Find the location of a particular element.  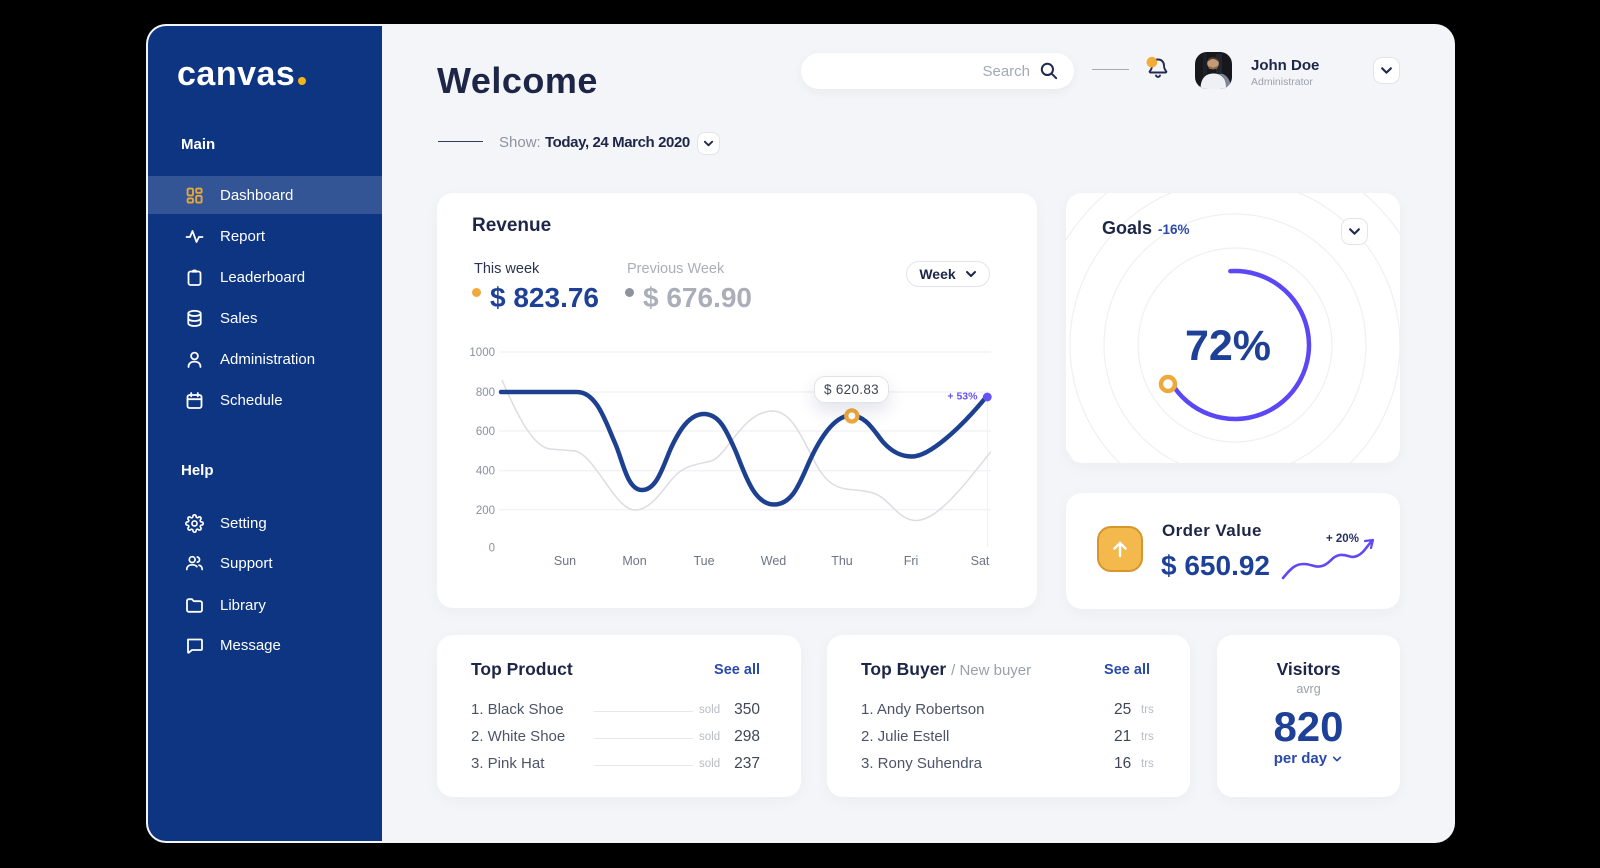

svg-text: Thu is located at coordinates (842, 561).